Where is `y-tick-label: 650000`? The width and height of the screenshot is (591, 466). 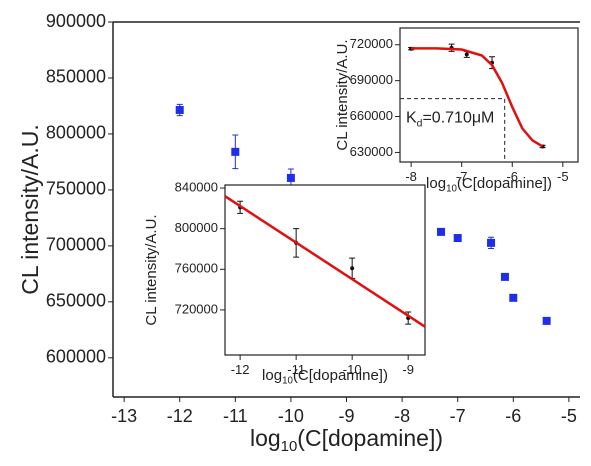
y-tick-label: 650000 is located at coordinates (76, 301).